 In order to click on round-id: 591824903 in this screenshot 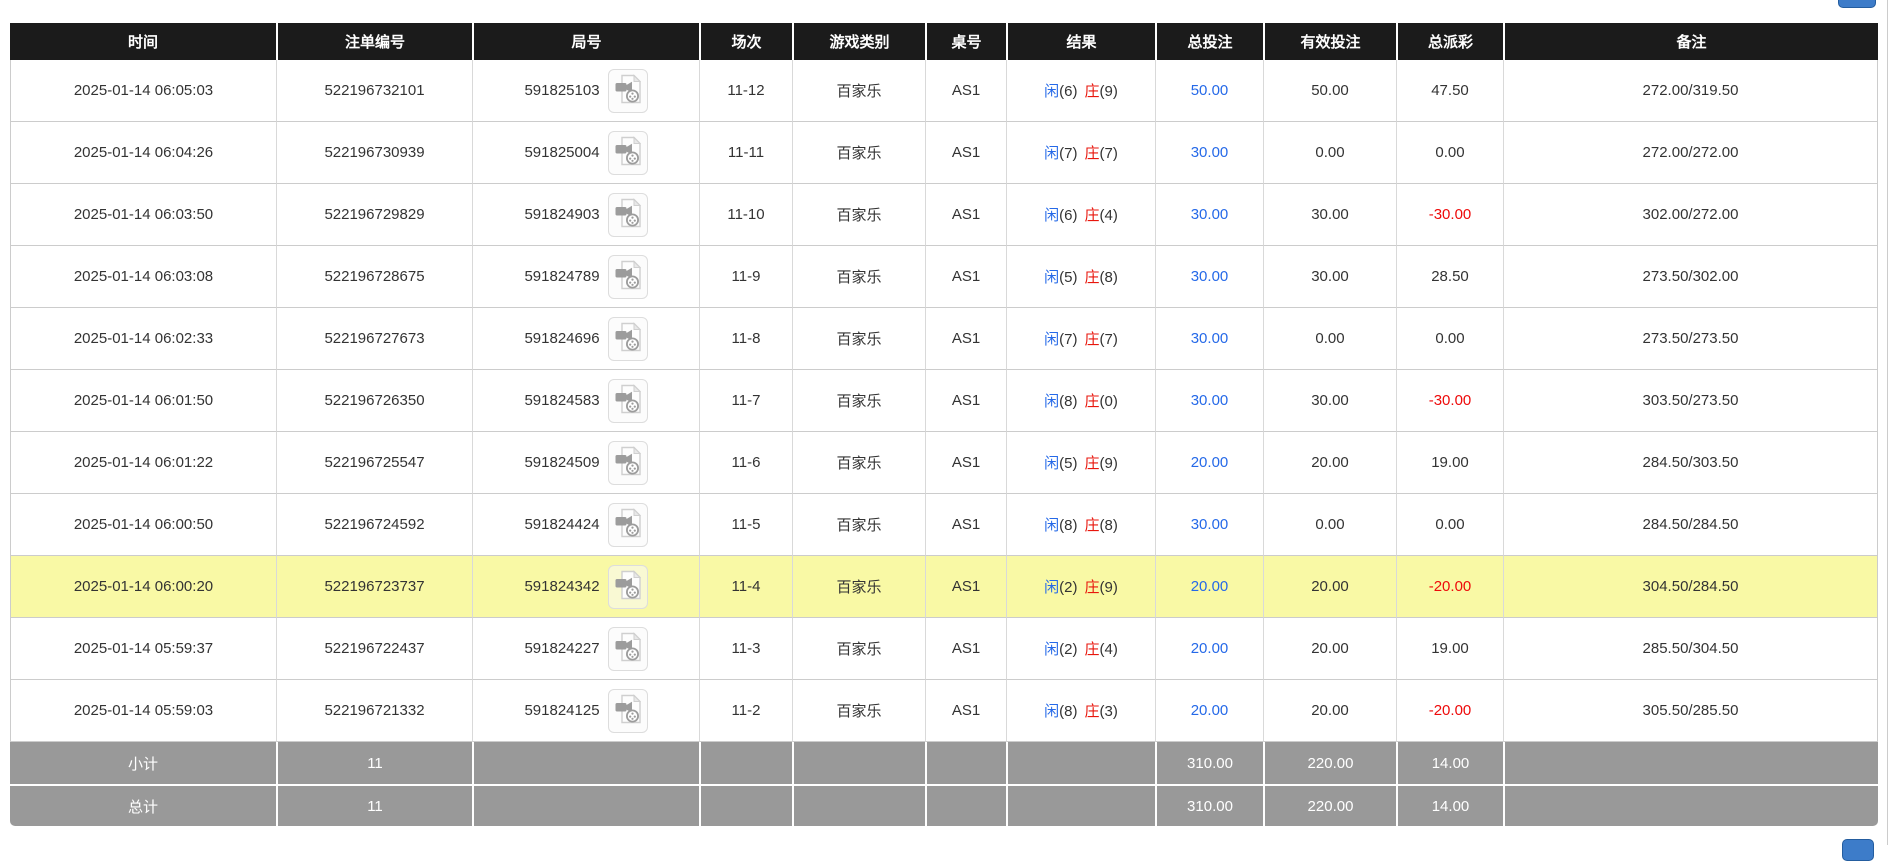, I will do `click(562, 214)`.